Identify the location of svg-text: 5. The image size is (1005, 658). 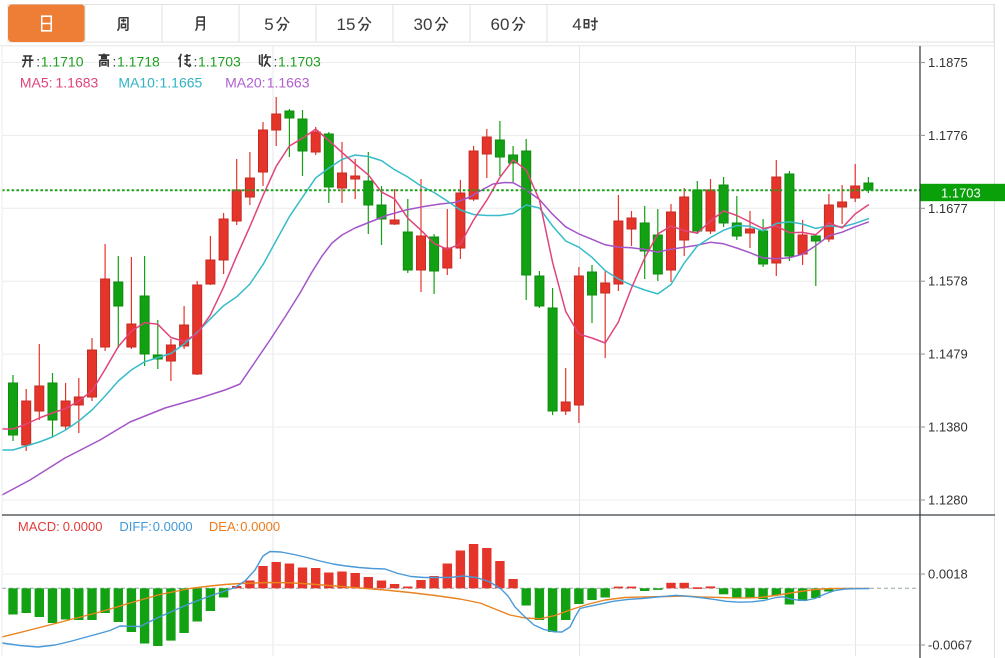
(268, 24).